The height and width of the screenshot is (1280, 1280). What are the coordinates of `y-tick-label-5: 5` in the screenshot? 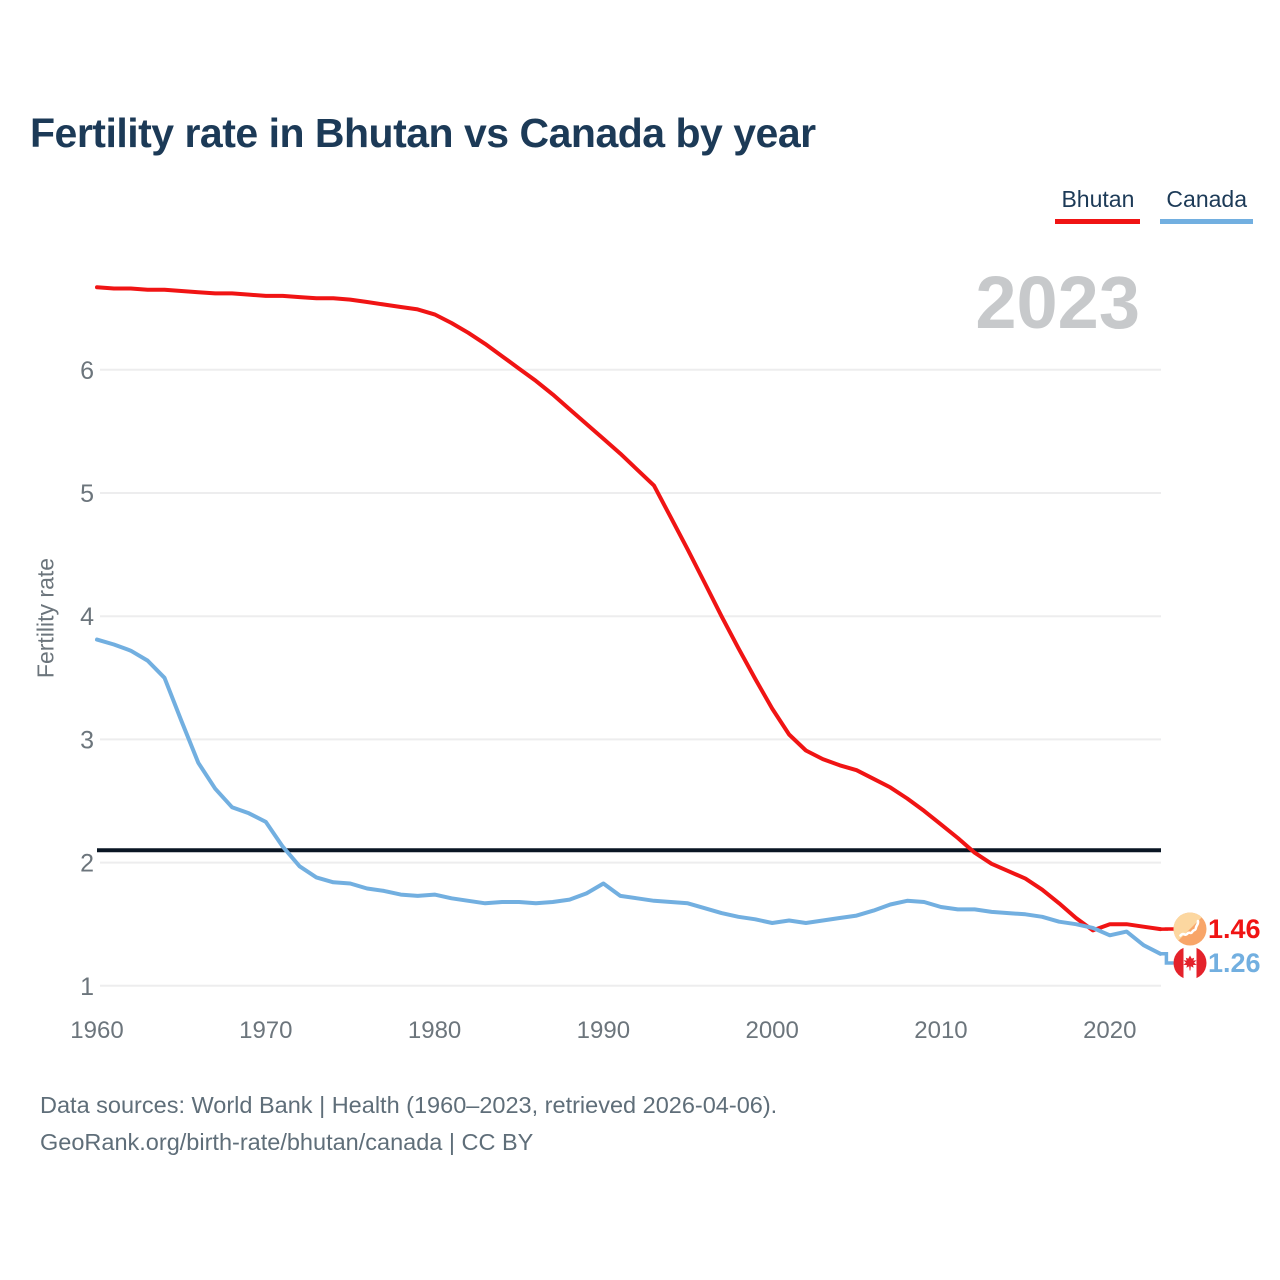 It's located at (87, 494).